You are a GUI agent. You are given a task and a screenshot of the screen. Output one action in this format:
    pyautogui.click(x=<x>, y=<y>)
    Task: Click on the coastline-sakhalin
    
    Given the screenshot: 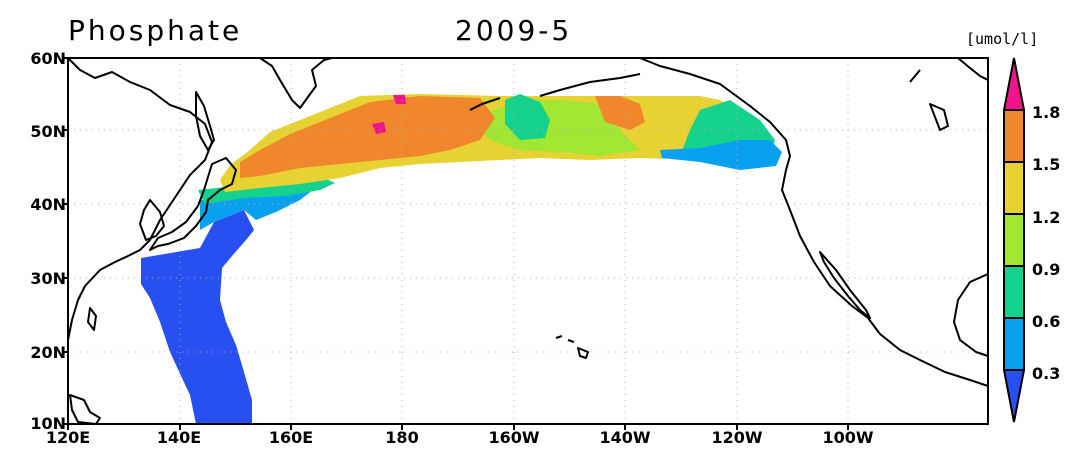 What is the action you would take?
    pyautogui.click(x=205, y=121)
    